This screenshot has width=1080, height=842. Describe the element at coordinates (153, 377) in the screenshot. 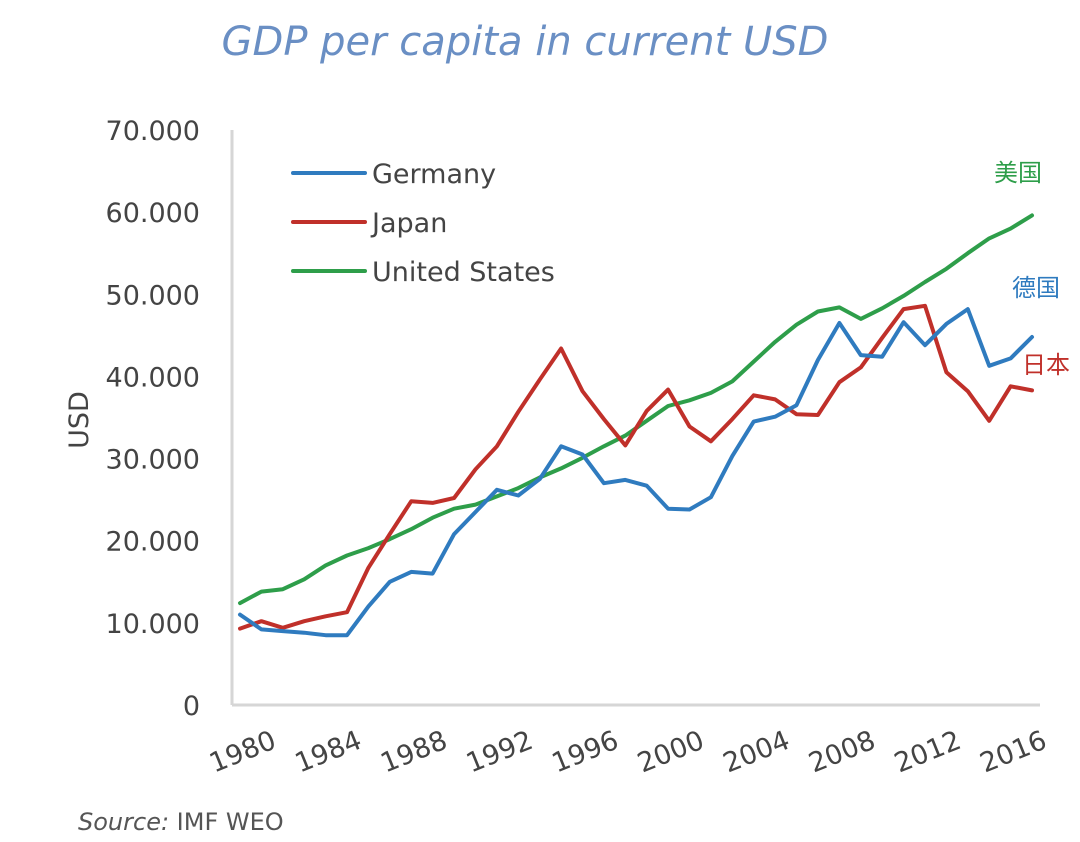

I see `y-tick-label: 40.000` at that location.